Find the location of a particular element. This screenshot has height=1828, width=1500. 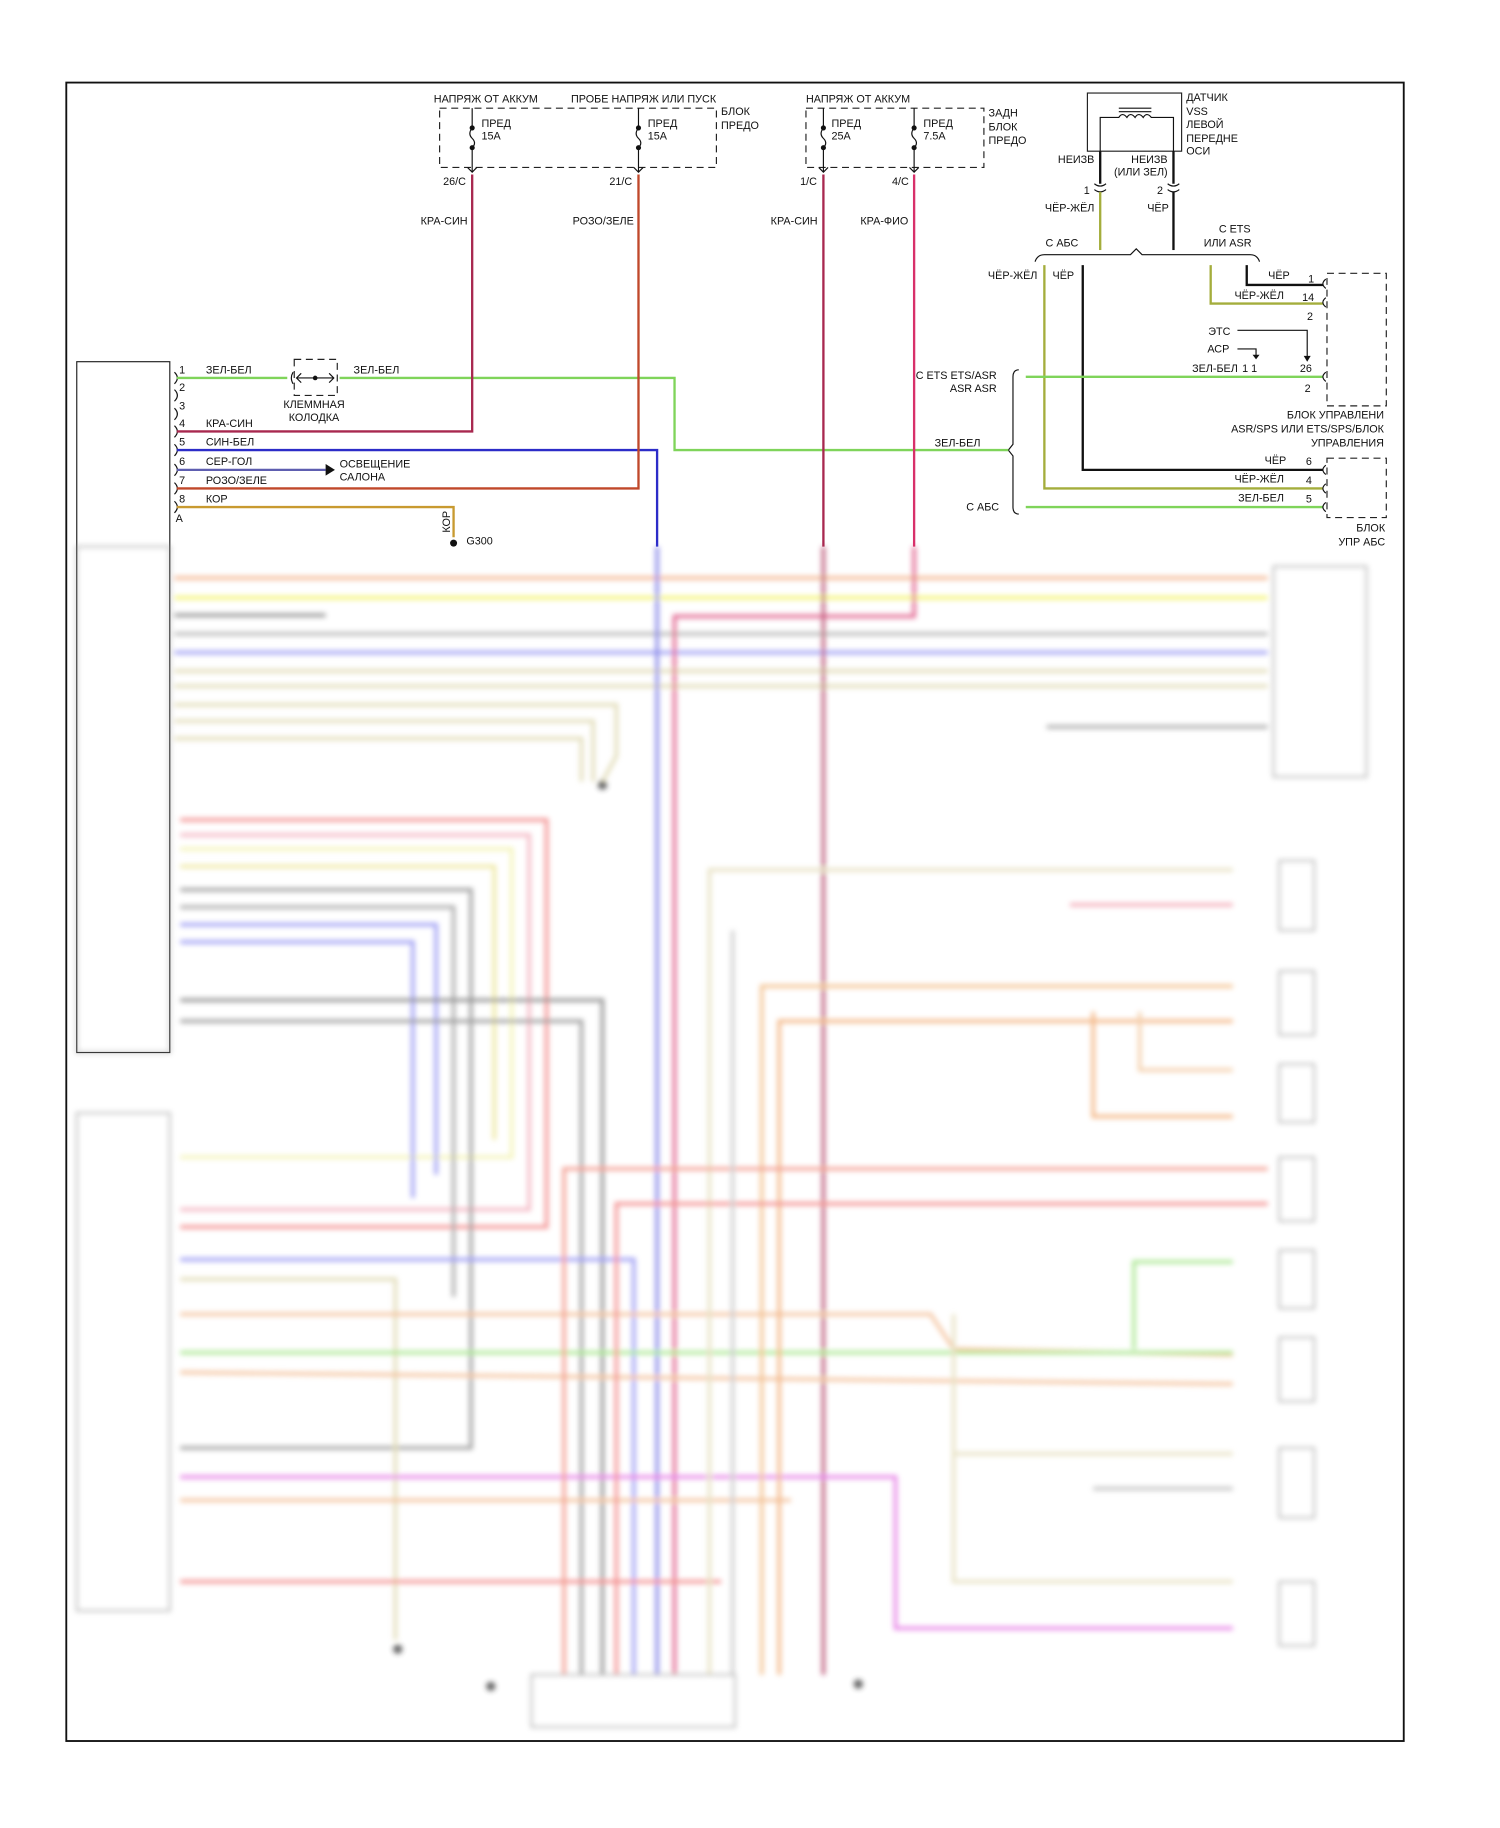

terminal-label: 21/C is located at coordinates (620, 182).